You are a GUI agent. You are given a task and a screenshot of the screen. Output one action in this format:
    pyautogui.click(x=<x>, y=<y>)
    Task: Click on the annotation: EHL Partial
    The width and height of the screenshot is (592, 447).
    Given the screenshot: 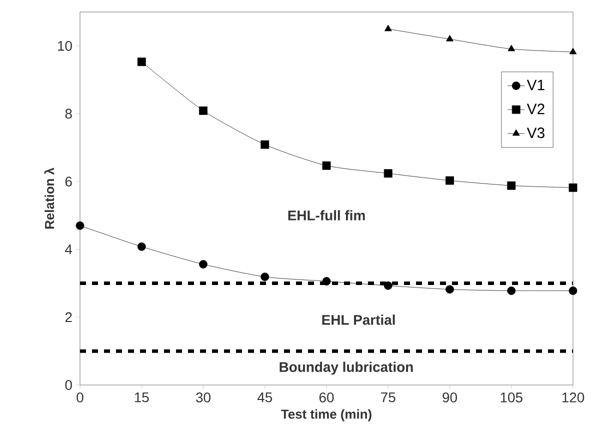 What is the action you would take?
    pyautogui.click(x=358, y=319)
    